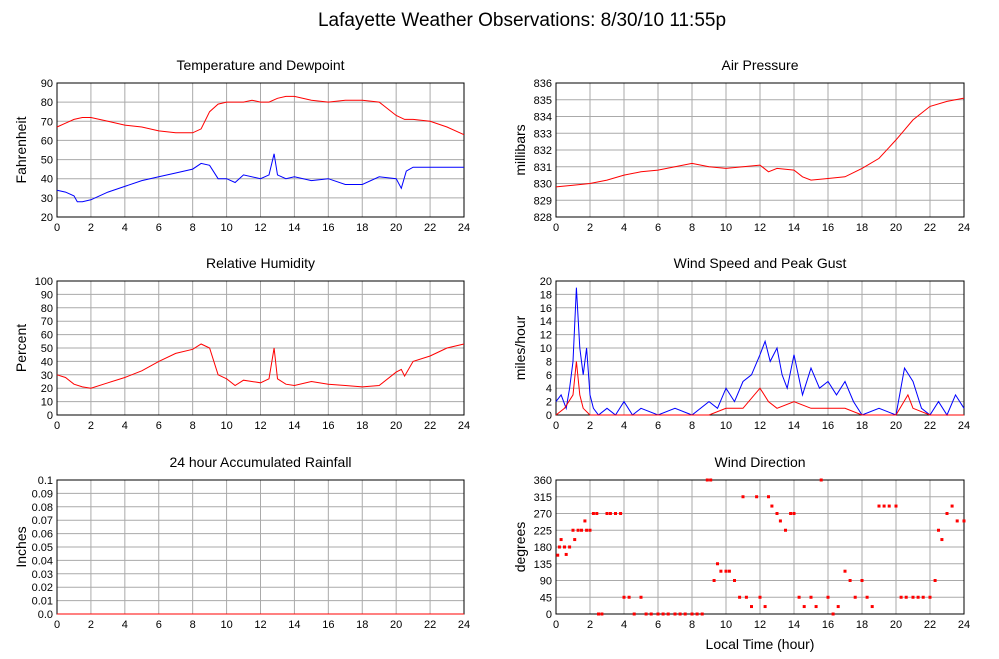 Image resolution: width=999 pixels, height=659 pixels. Describe the element at coordinates (549, 362) in the screenshot. I see `y-tick-label: 8` at that location.